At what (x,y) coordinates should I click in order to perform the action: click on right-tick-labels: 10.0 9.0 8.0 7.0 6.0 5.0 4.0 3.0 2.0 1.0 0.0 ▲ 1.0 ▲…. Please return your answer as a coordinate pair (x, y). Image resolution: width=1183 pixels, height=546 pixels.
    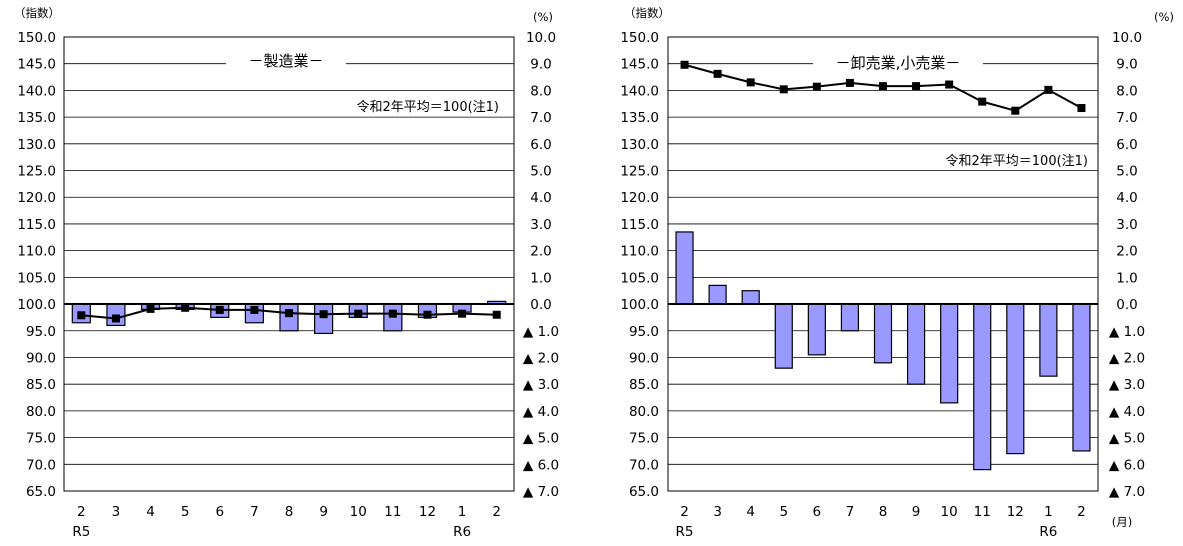
    Looking at the image, I should click on (1127, 265).